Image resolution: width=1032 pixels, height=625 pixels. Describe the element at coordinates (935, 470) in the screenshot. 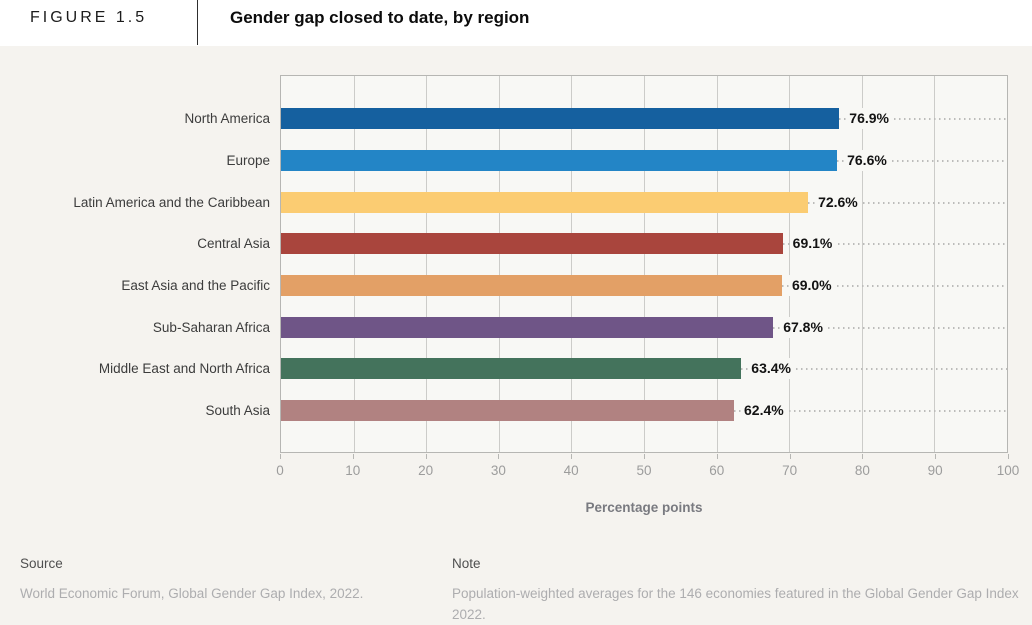

I see `tick-label: 90` at that location.